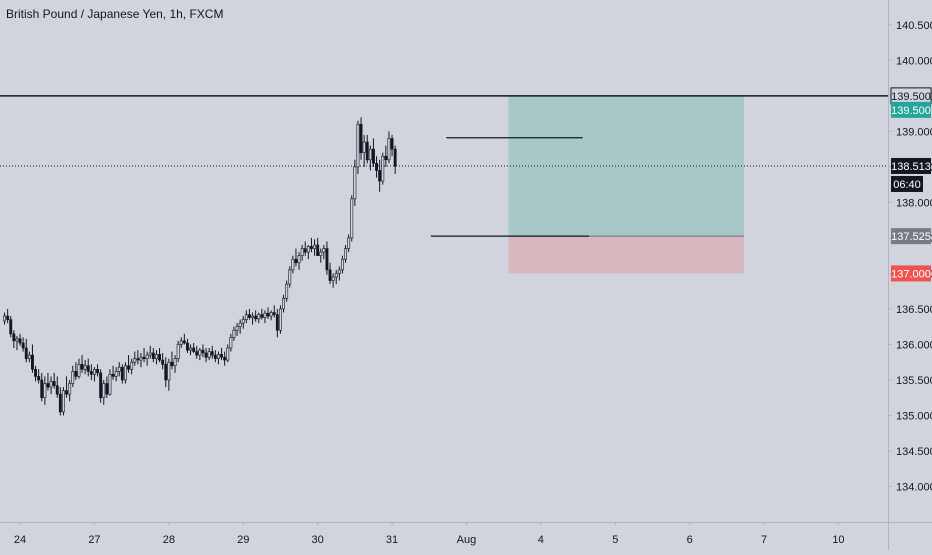  I want to click on x-tick-label: Aug, so click(467, 540).